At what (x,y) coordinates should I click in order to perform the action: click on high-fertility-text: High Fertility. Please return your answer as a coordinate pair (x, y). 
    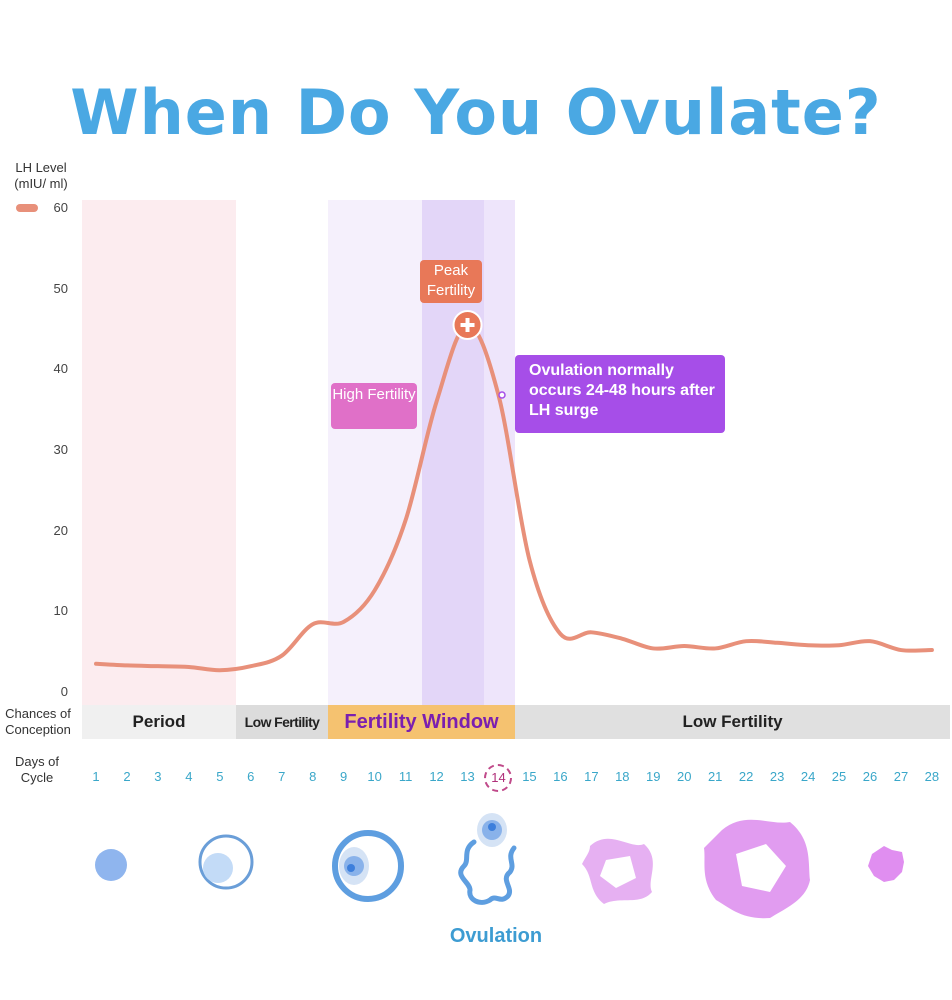
    Looking at the image, I should click on (374, 394).